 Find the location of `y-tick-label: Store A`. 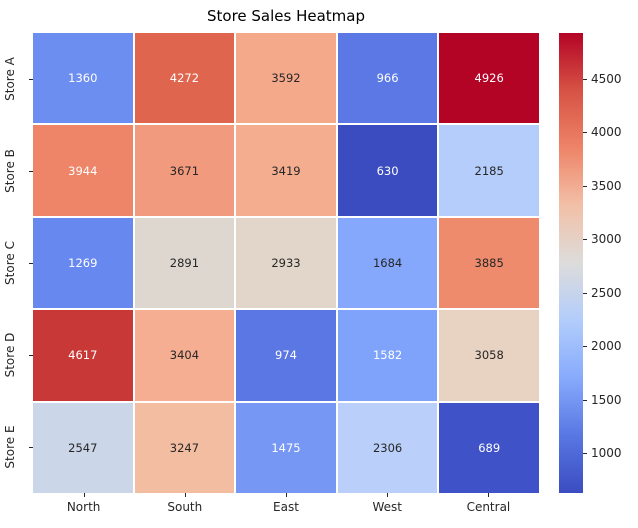

y-tick-label: Store A is located at coordinates (10, 79).